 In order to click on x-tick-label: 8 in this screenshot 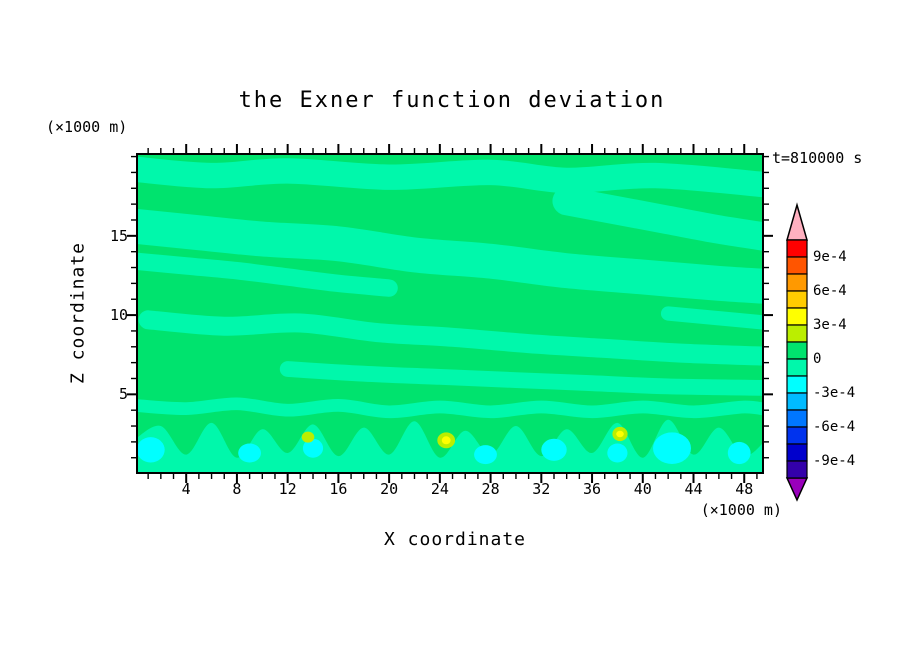, I will do `click(237, 489)`.